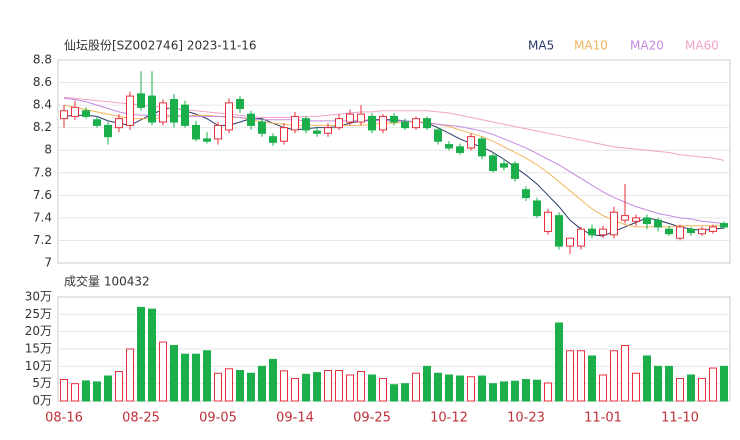  What do you see at coordinates (591, 46) in the screenshot?
I see `legend-label: MA10` at bounding box center [591, 46].